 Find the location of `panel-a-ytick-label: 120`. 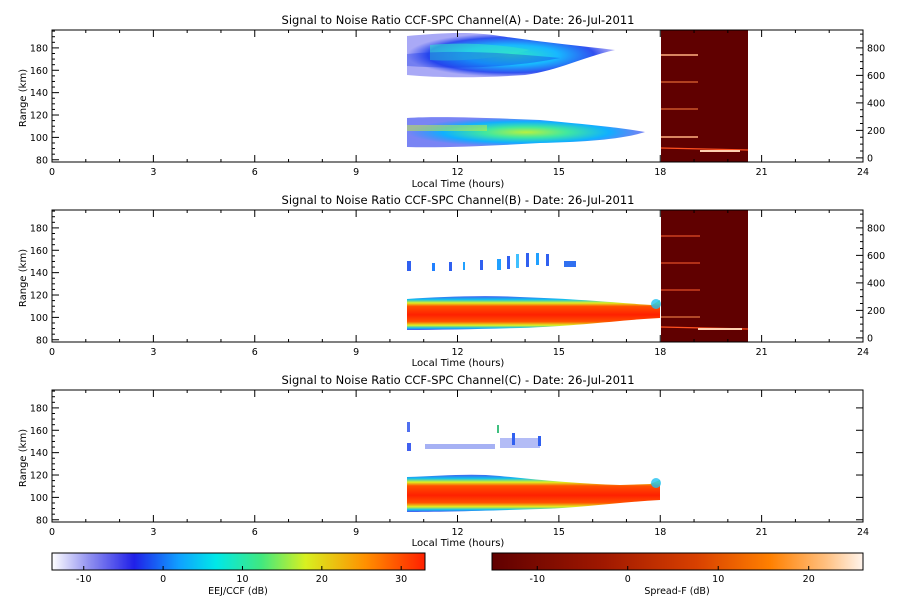

panel-a-ytick-label: 120 is located at coordinates (39, 116).